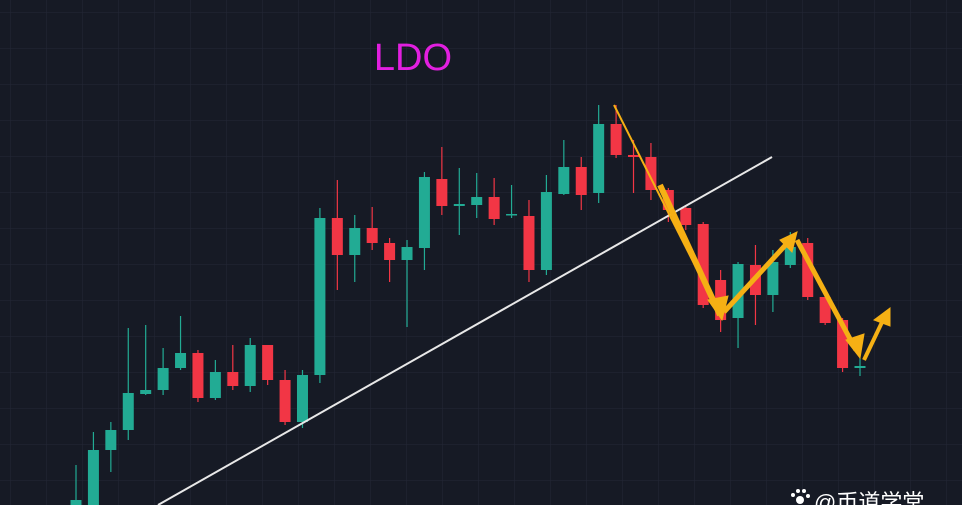  Describe the element at coordinates (869, 497) in the screenshot. I see `watermark: @币道学堂` at that location.